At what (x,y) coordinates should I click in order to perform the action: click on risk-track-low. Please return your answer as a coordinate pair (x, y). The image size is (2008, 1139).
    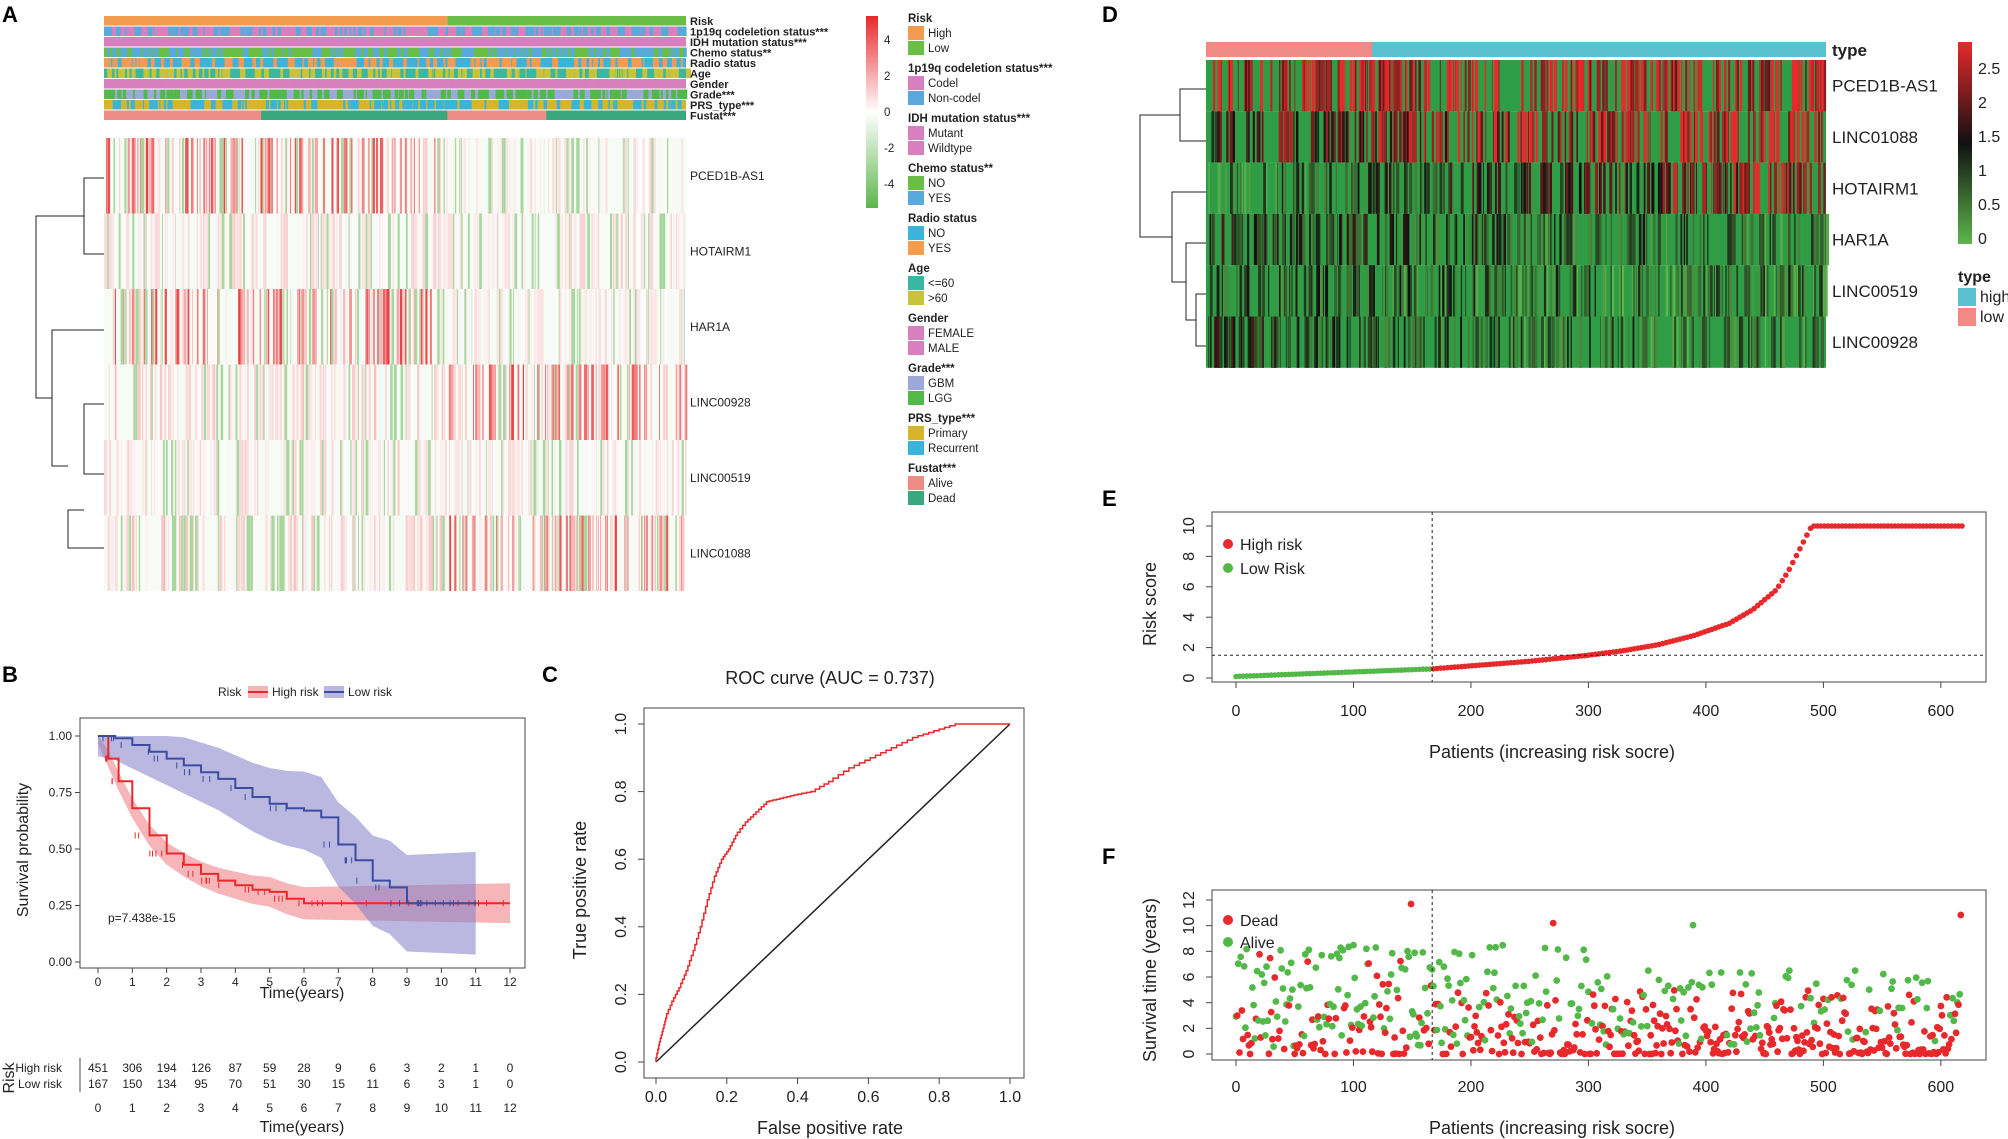
    Looking at the image, I should click on (566, 21).